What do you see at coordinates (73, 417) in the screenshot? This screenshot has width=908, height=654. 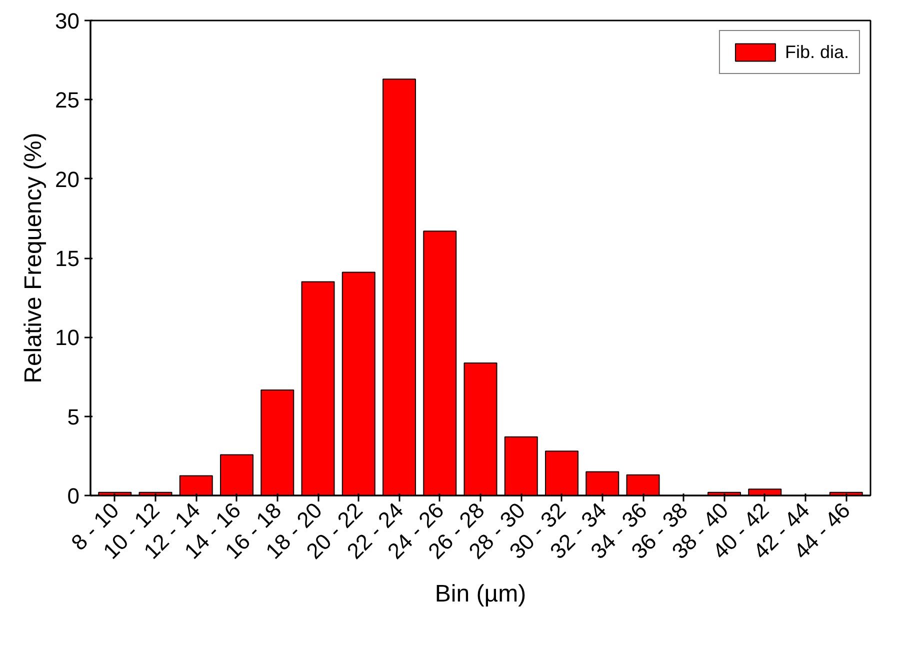 I see `y-tick-label: 5` at bounding box center [73, 417].